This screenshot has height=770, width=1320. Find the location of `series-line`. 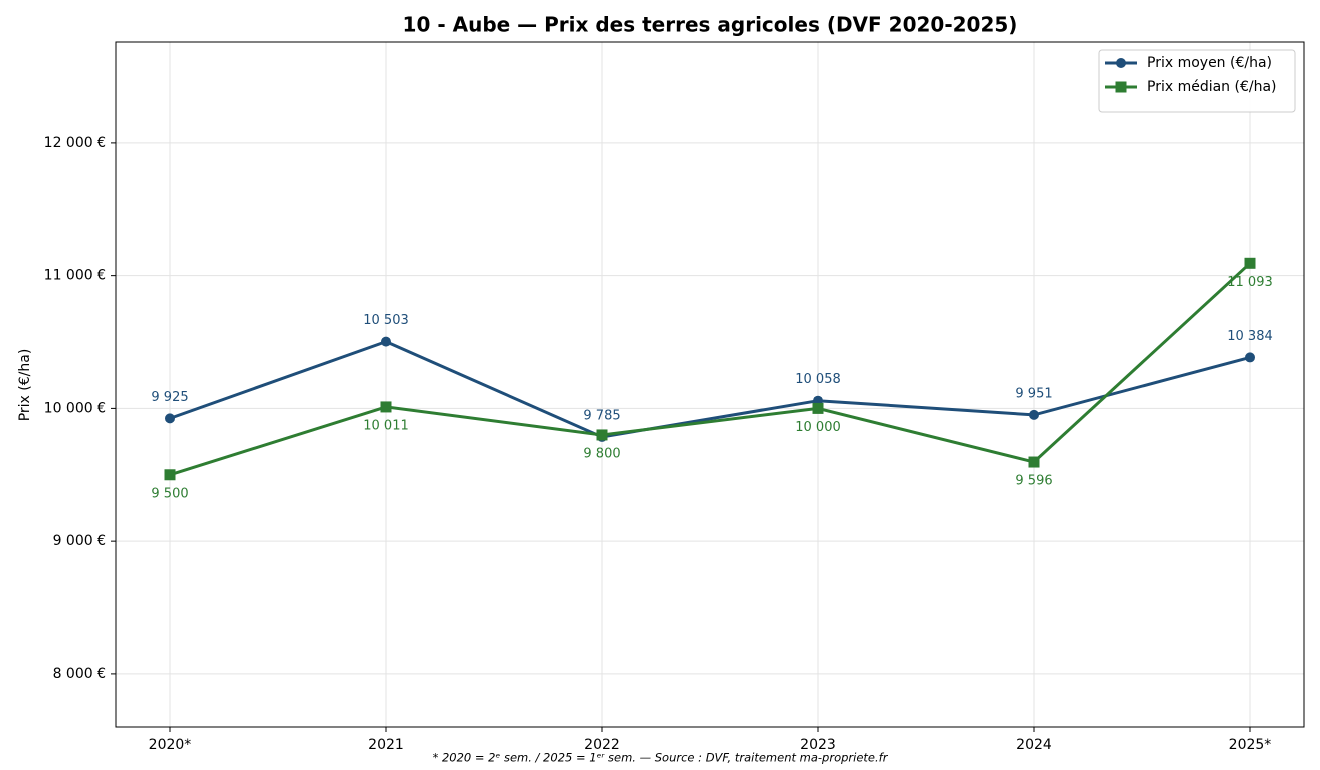

series-line is located at coordinates (710, 389).